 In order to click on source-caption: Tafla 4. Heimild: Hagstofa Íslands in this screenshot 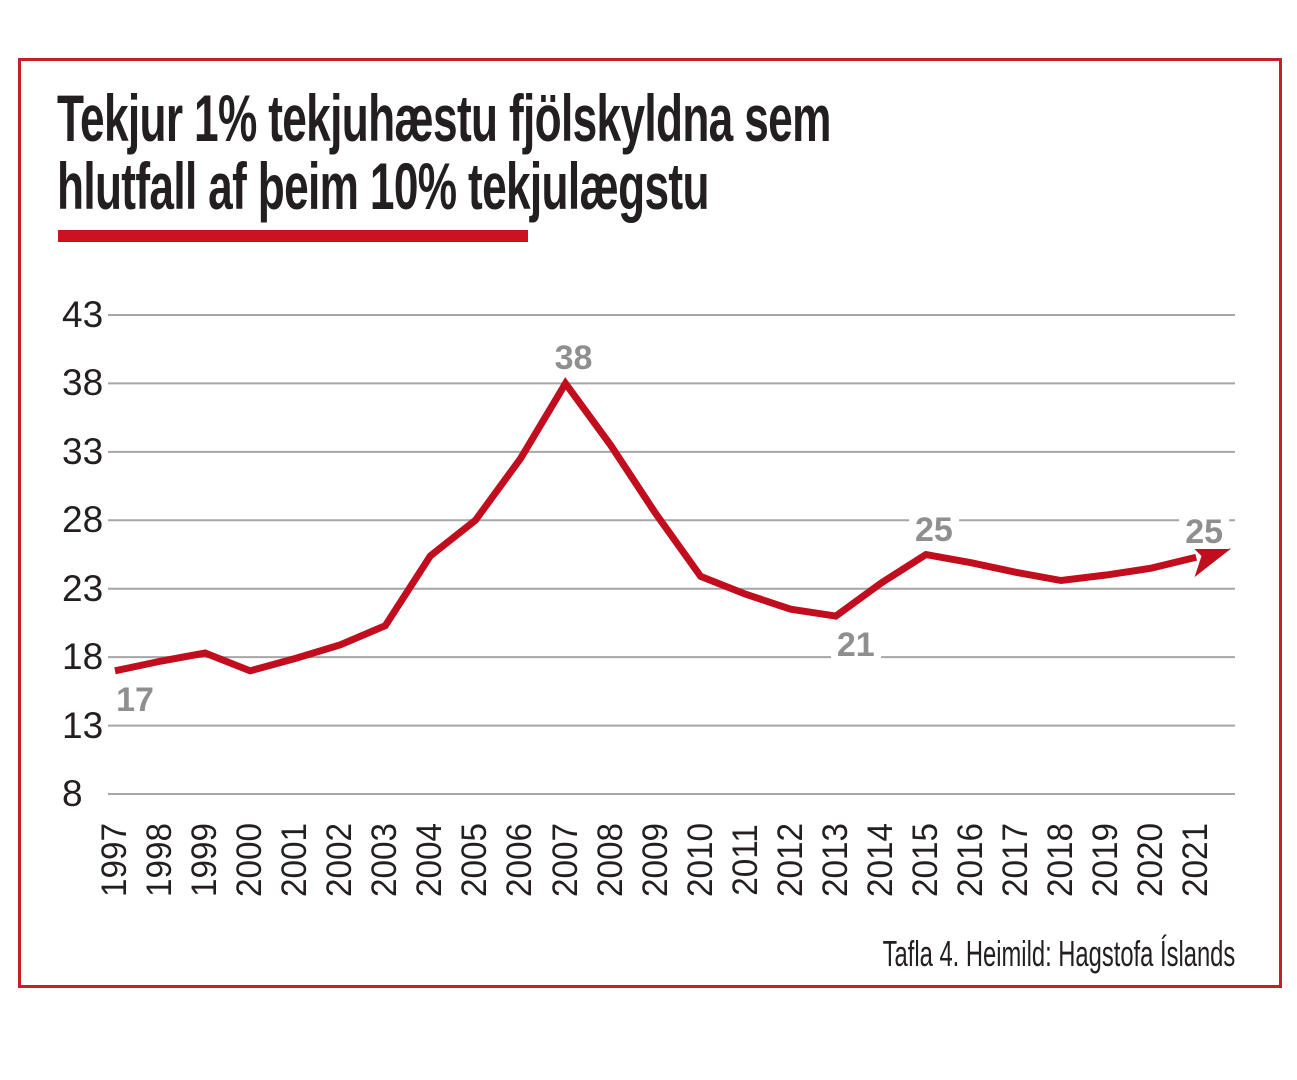, I will do `click(1058, 953)`.